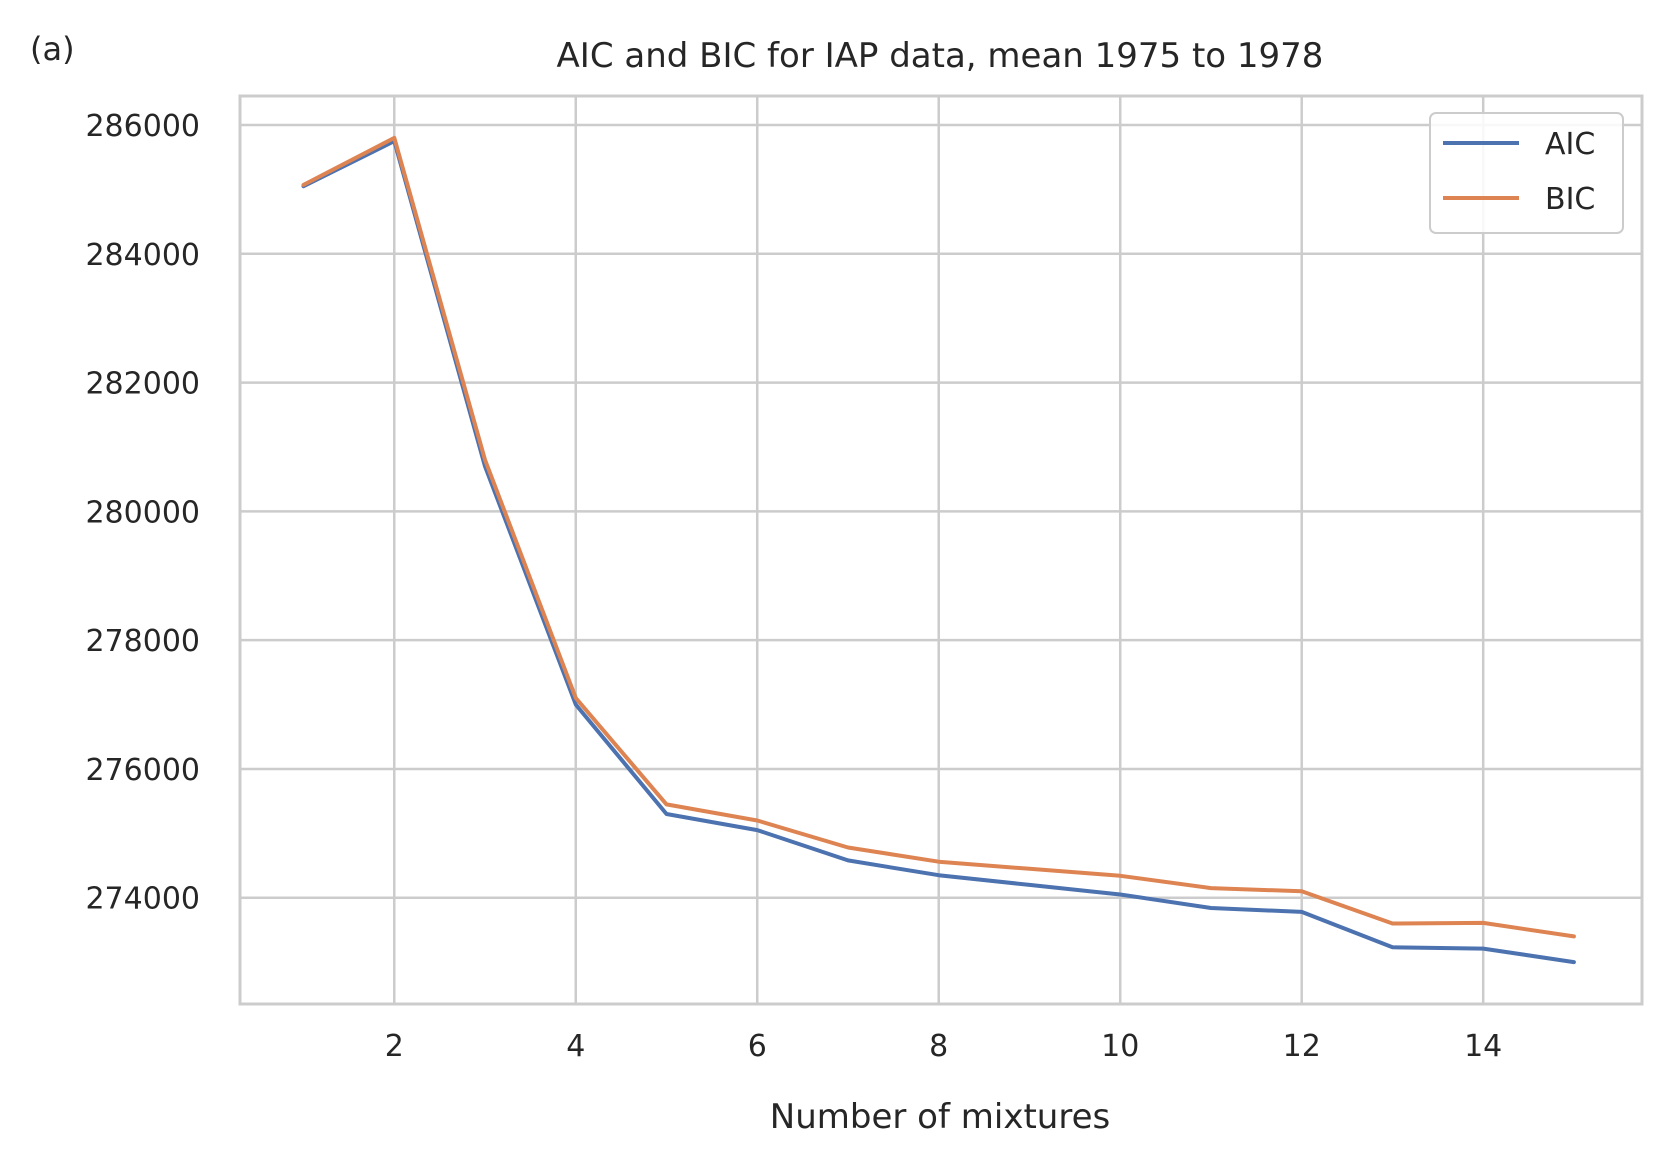 The height and width of the screenshot is (1163, 1664). What do you see at coordinates (1120, 1046) in the screenshot?
I see `x-tick-label: 10` at bounding box center [1120, 1046].